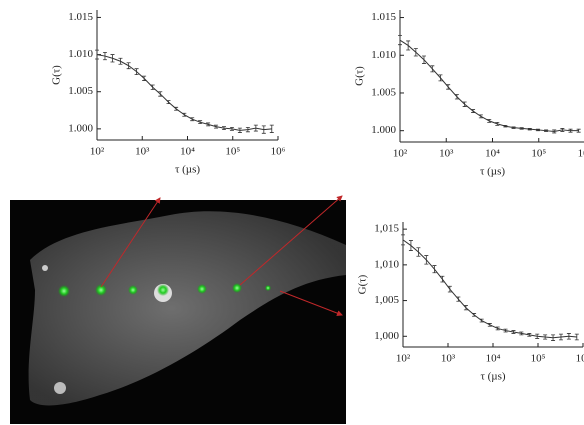  I want to click on y-tick-label: 1,000, so click(386, 336).